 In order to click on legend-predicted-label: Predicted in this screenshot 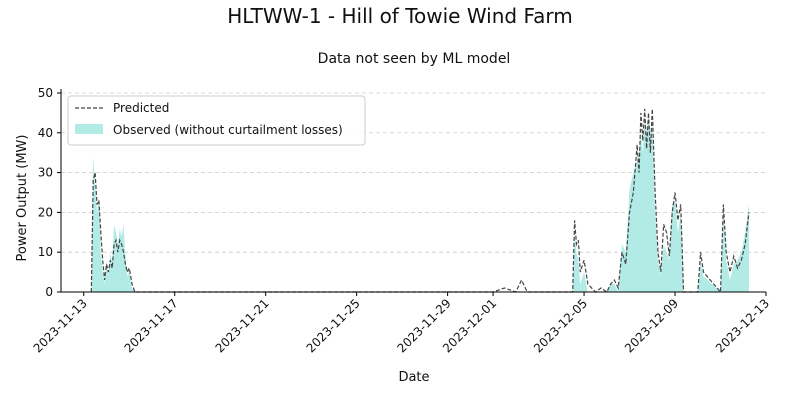, I will do `click(141, 108)`.